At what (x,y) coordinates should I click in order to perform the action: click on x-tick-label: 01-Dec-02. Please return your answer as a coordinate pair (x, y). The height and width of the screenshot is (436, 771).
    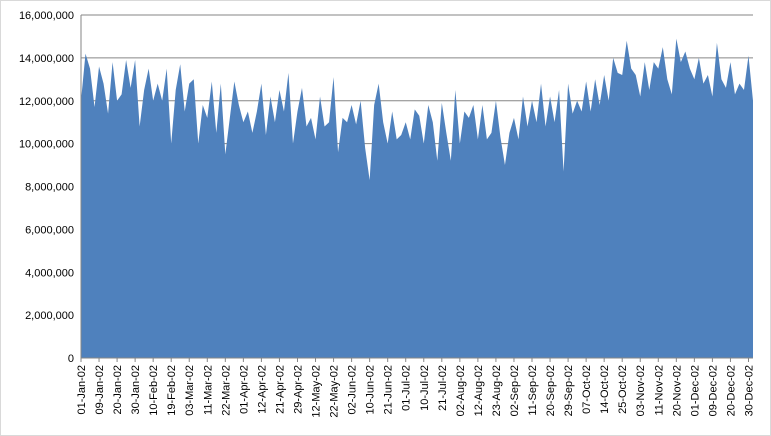
    Looking at the image, I should click on (695, 390).